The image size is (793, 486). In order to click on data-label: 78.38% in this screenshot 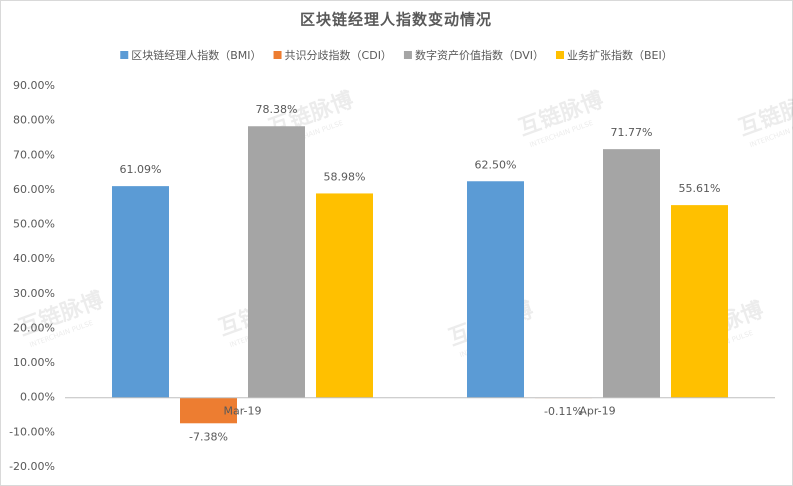, I will do `click(277, 109)`.